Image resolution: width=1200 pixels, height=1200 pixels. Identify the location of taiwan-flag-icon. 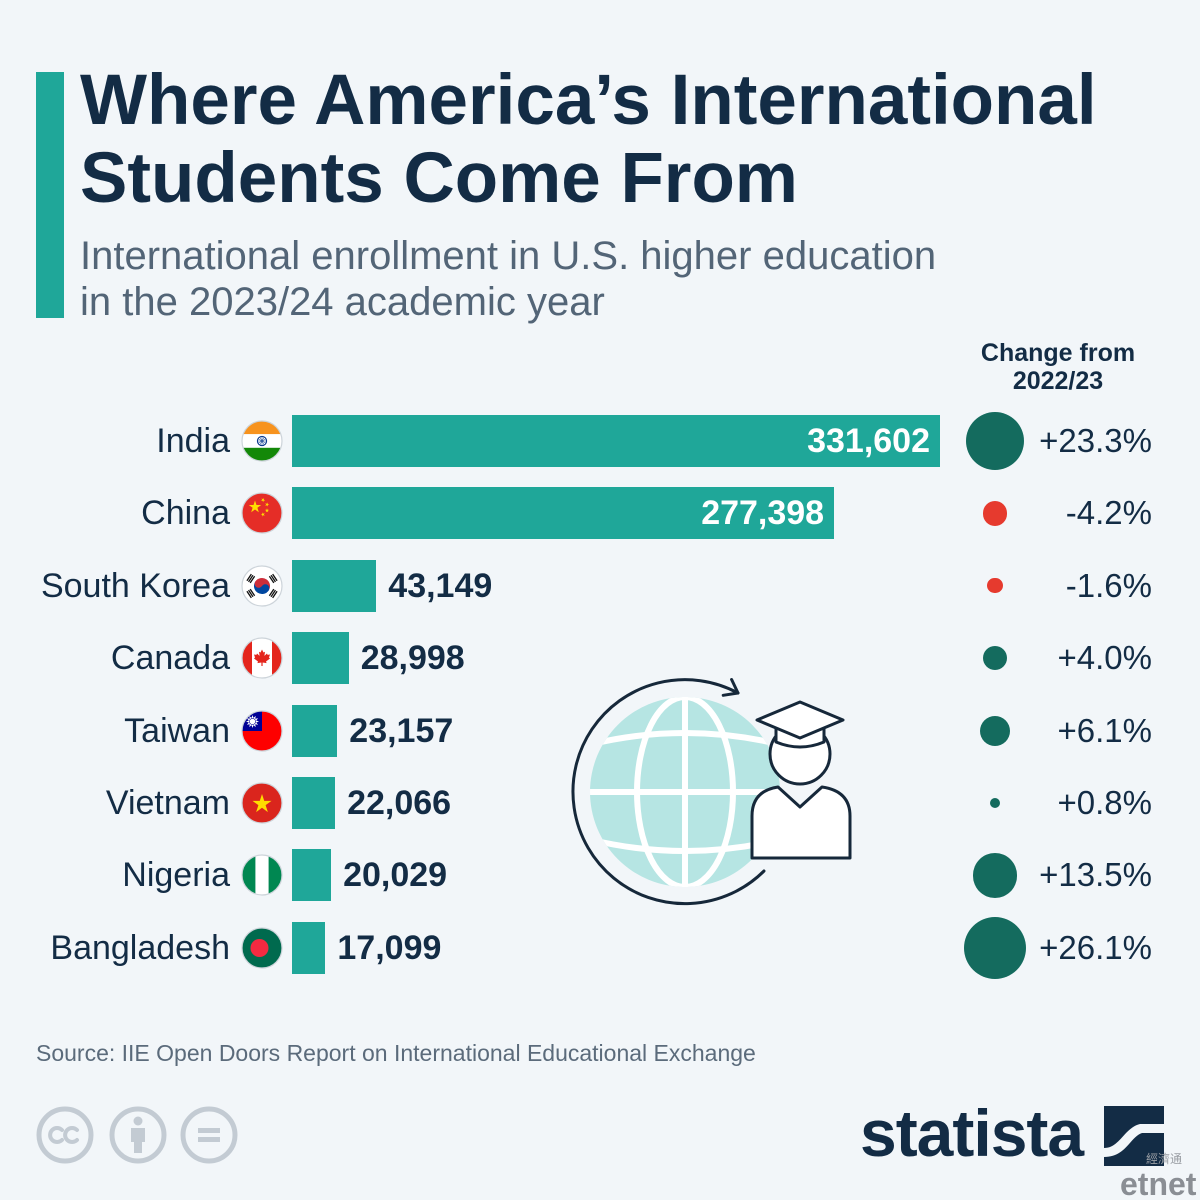
(262, 730).